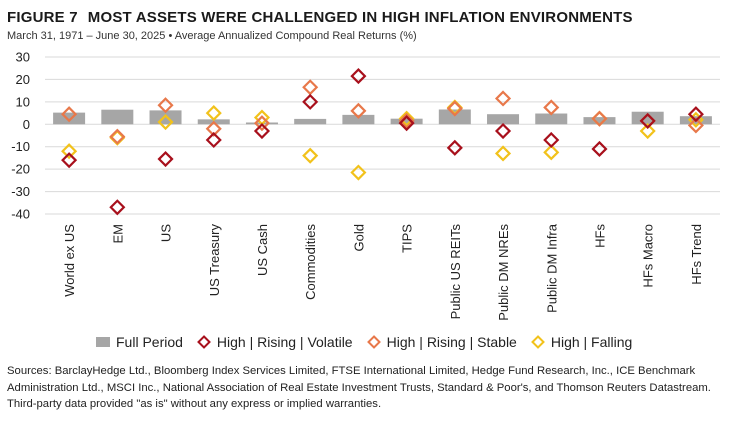 Image resolution: width=736 pixels, height=421 pixels. Describe the element at coordinates (284, 342) in the screenshot. I see `legend-label-rising-volatile: High | Rising | Volatile` at that location.